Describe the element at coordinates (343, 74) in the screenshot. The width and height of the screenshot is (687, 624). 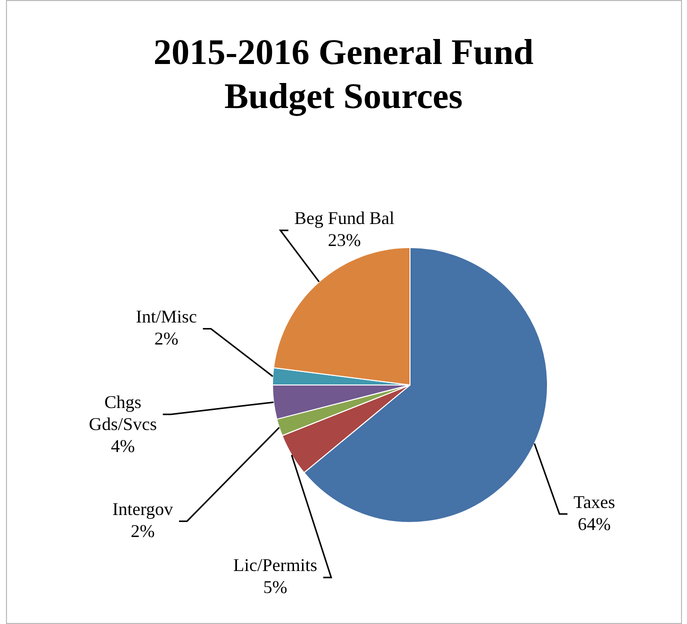
I see `chart-title: 2015-2016 General Fund Budget Sources` at that location.